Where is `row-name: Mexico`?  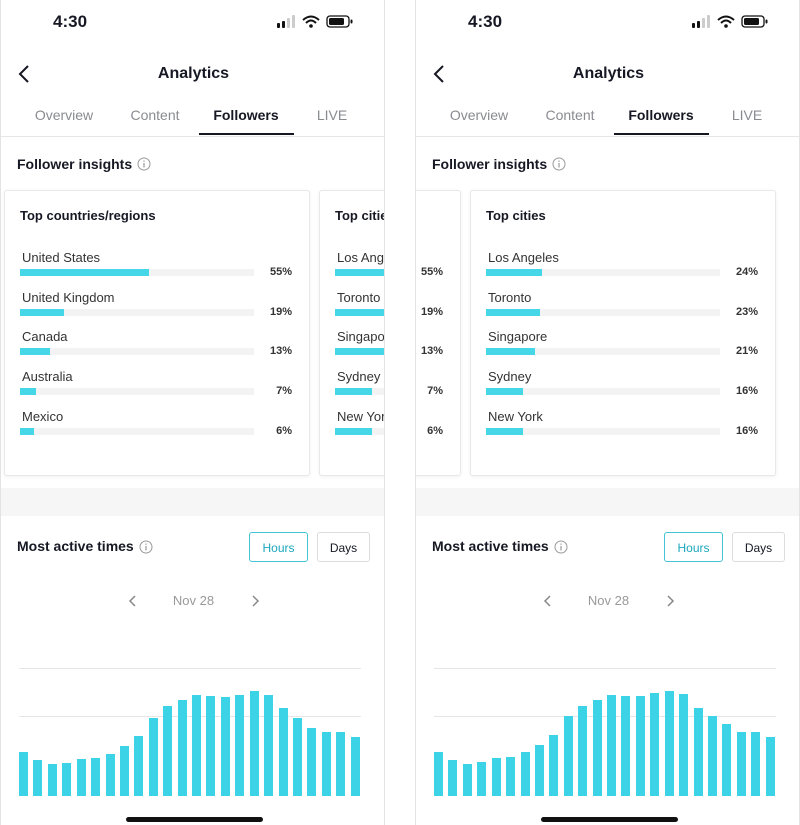
row-name: Mexico is located at coordinates (43, 416).